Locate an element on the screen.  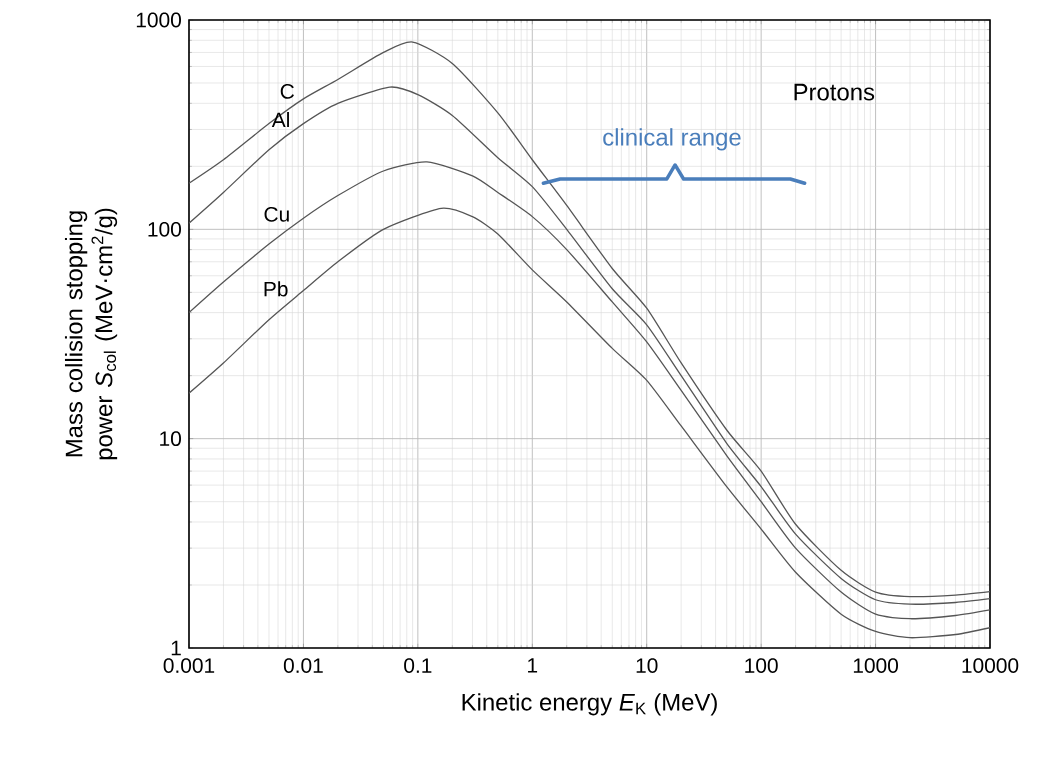
x-tick-label: 1000 is located at coordinates (876, 665).